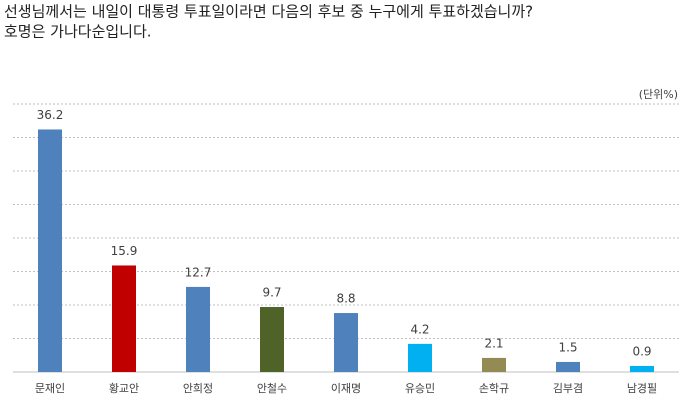 The height and width of the screenshot is (405, 685). What do you see at coordinates (124, 388) in the screenshot?
I see `x-tick-label: 황교안` at bounding box center [124, 388].